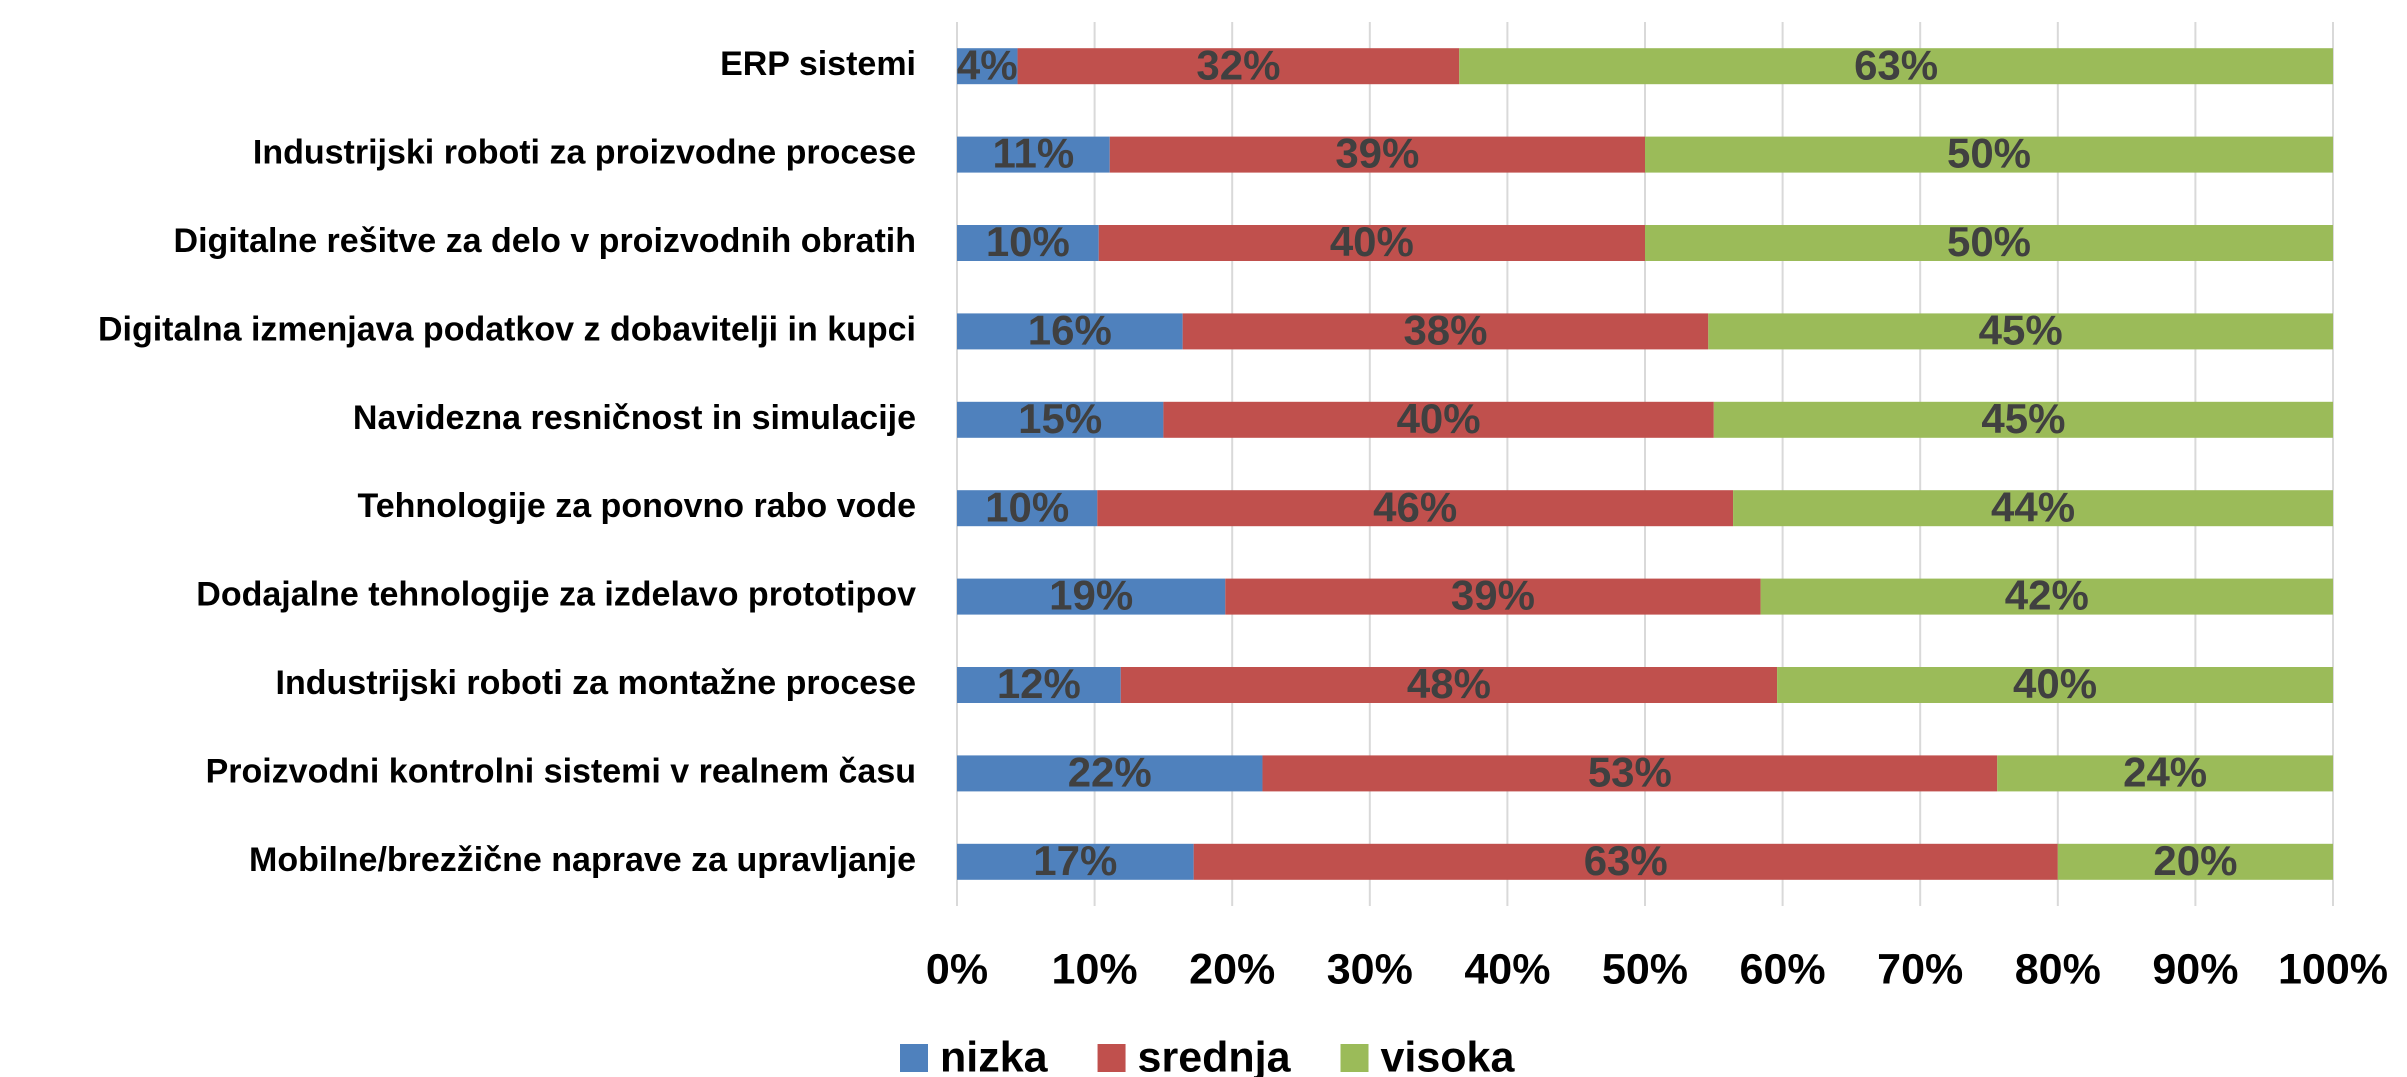 This screenshot has width=2407, height=1077. Describe the element at coordinates (2333, 969) in the screenshot. I see `x-tick-label: 100%` at that location.